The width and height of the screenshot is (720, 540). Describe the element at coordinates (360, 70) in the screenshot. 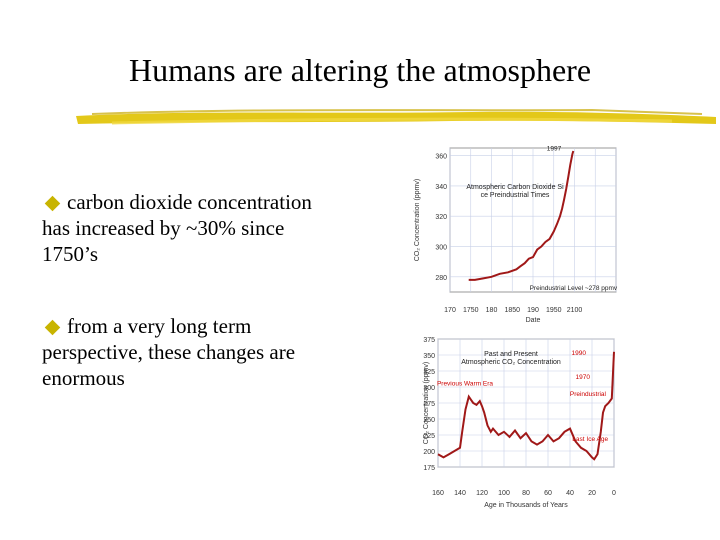

I see `slide-title: Humans are altering the atmosphere` at that location.